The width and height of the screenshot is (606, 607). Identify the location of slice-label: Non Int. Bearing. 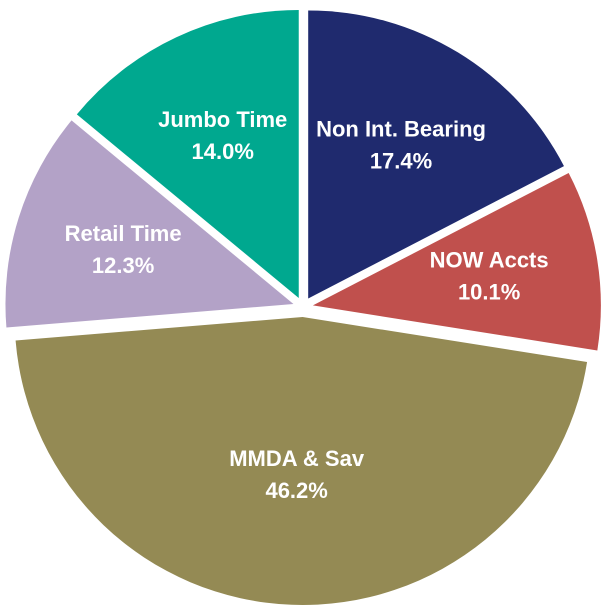
(401, 129).